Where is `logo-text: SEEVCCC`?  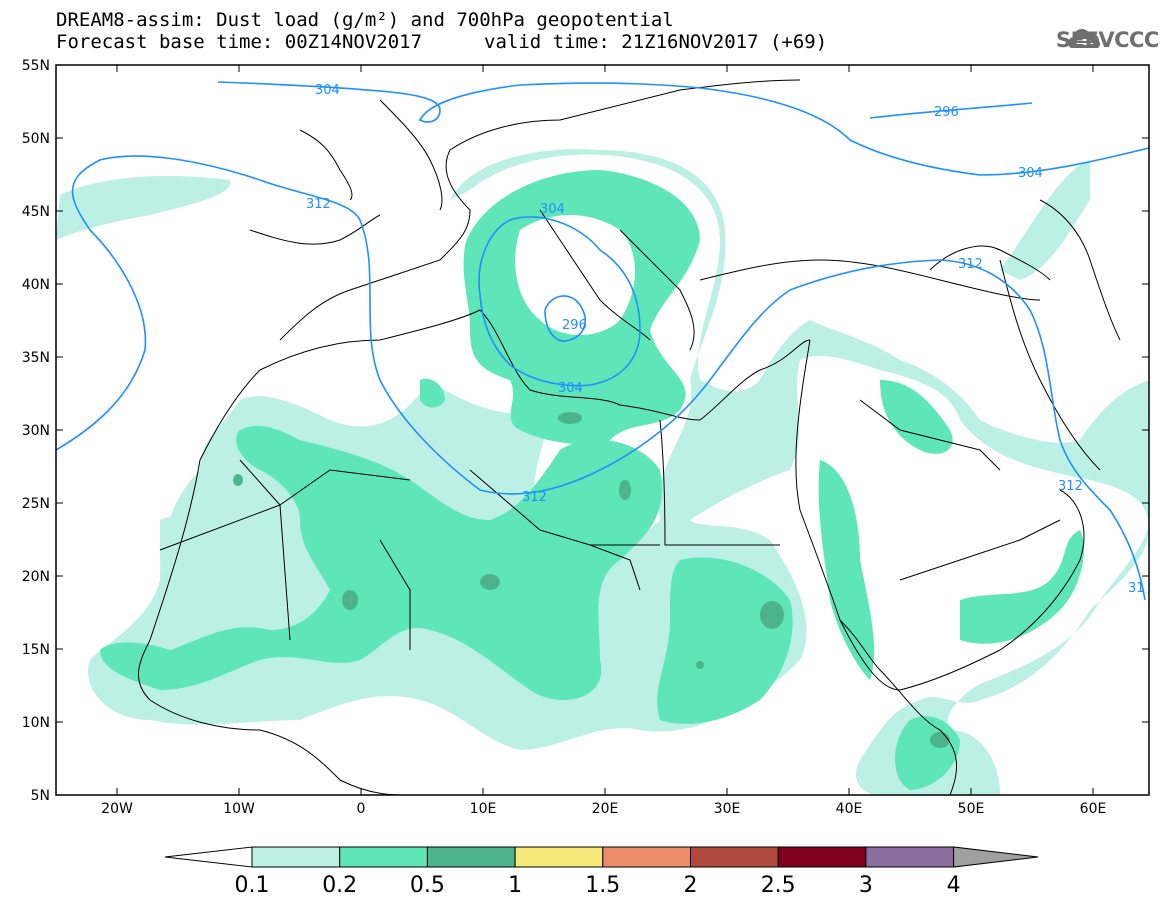 logo-text: SEEVCCC is located at coordinates (1107, 40).